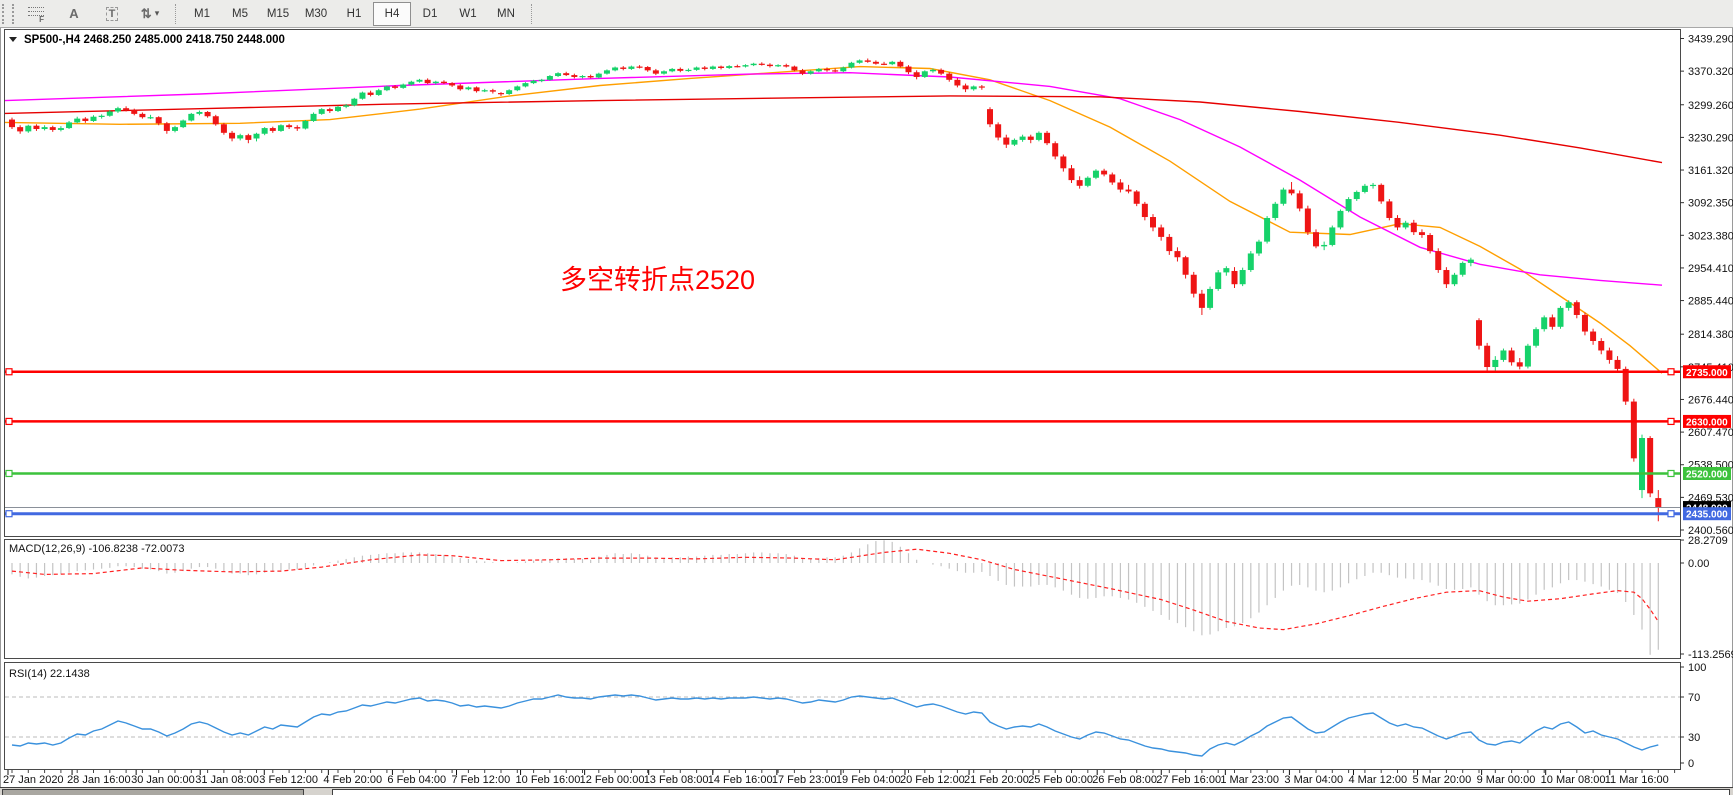 This screenshot has height=795, width=1733. What do you see at coordinates (150, 14) in the screenshot?
I see `arrows-tool-button: ⇅ ▾` at bounding box center [150, 14].